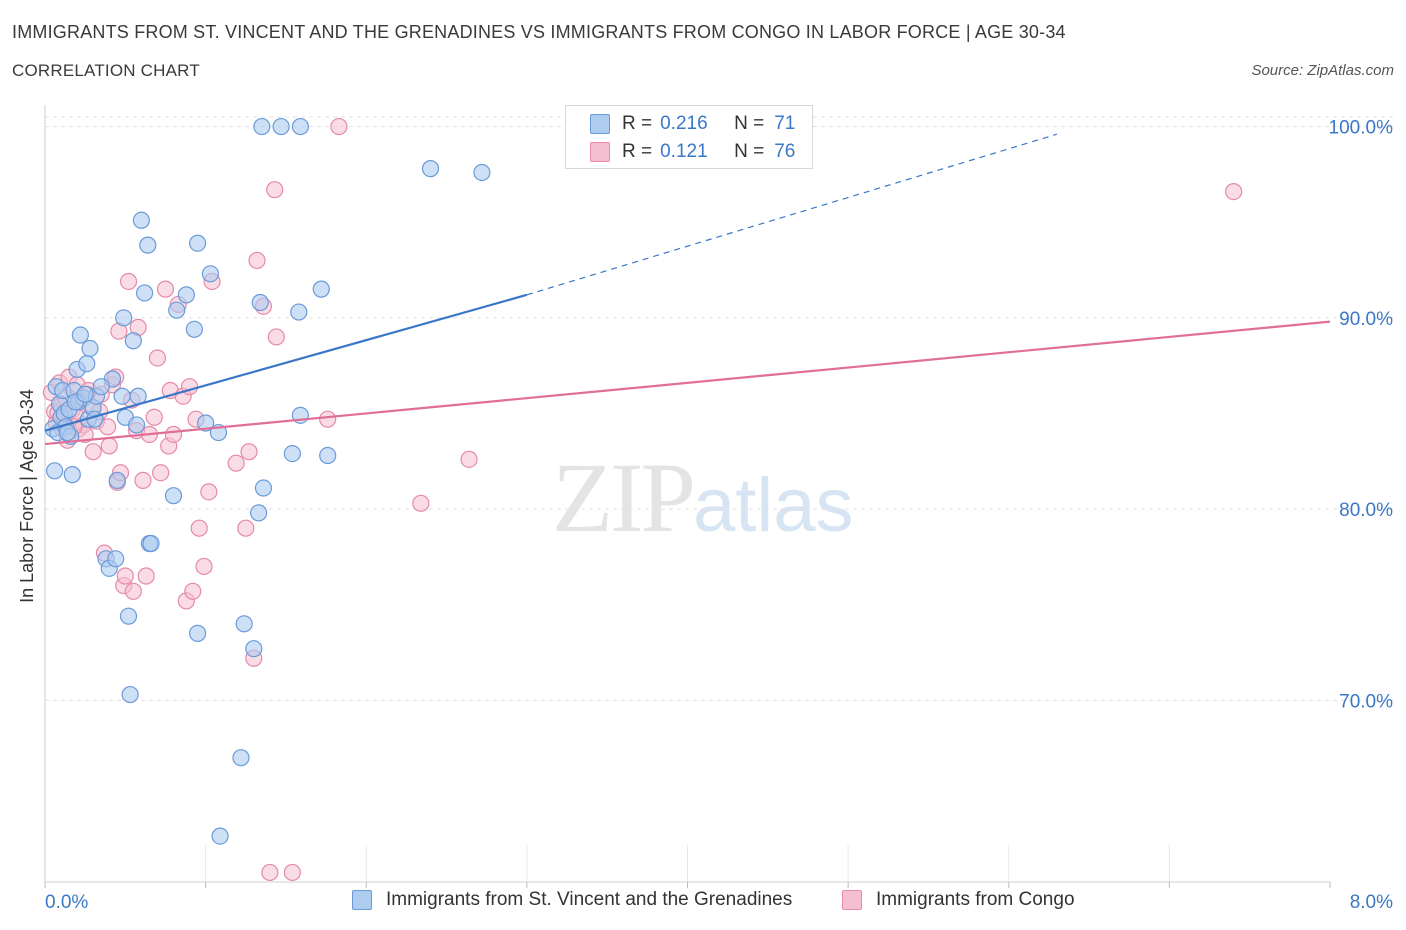 The width and height of the screenshot is (1406, 930). I want to click on watermark: ZIPatlas, so click(703, 497).